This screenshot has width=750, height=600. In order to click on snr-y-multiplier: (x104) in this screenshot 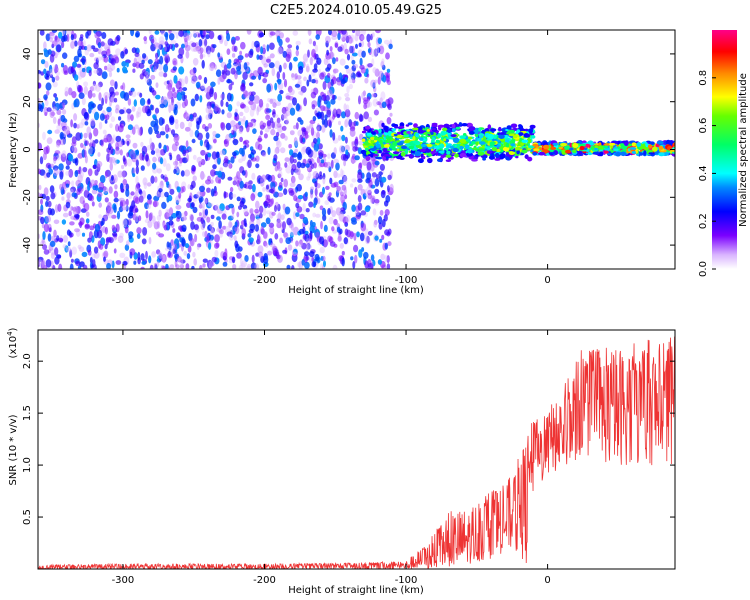, I will do `click(12, 342)`.